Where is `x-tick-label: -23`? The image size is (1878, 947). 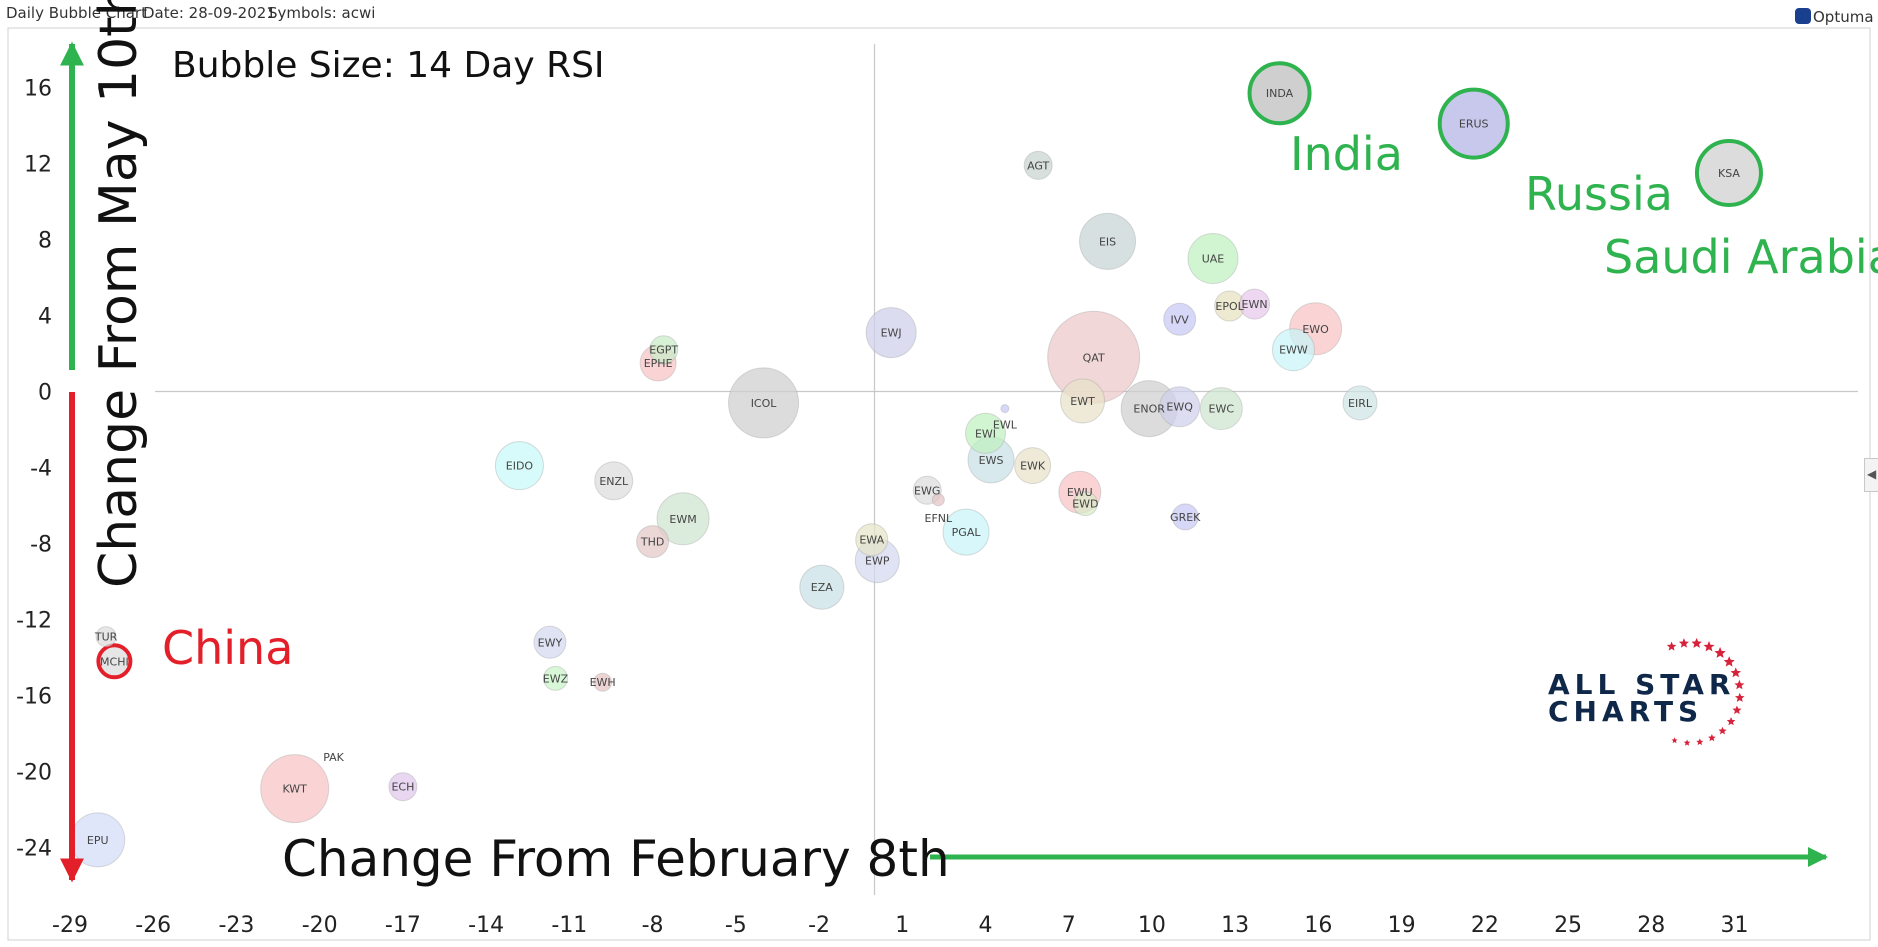
x-tick-label: -23 is located at coordinates (236, 925).